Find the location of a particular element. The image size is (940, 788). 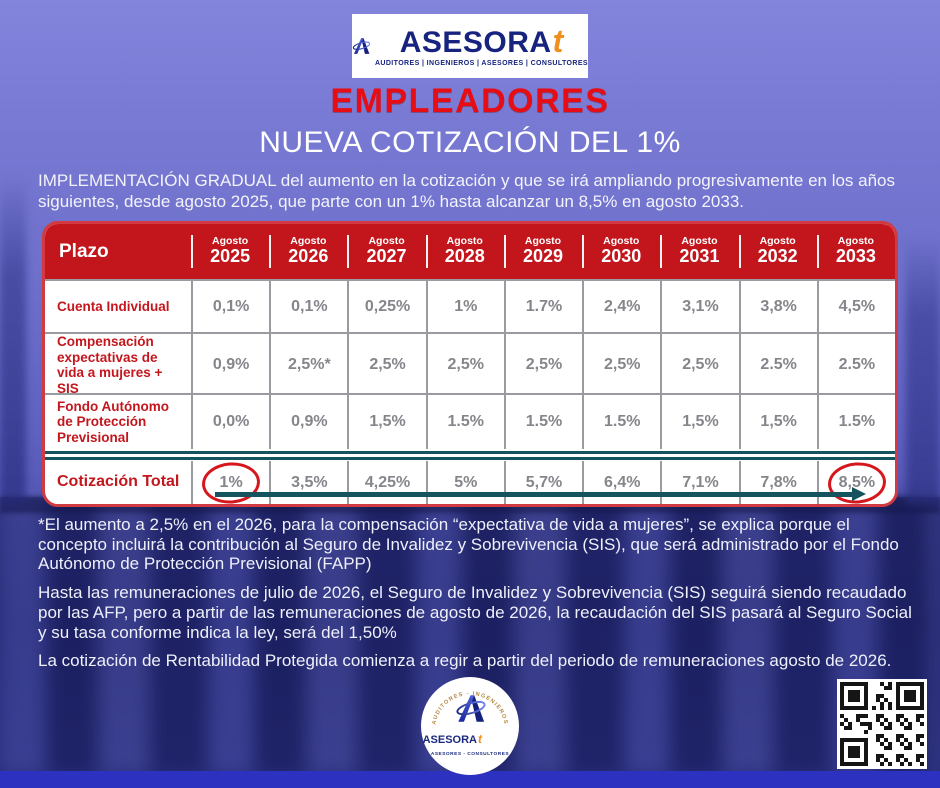

column-header-agosto-2026: Agosto 2026 is located at coordinates (308, 251).